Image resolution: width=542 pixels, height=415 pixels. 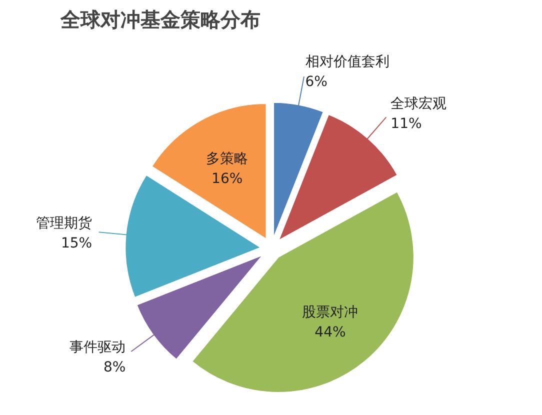 I want to click on slice-label: 多策略, so click(x=227, y=159).